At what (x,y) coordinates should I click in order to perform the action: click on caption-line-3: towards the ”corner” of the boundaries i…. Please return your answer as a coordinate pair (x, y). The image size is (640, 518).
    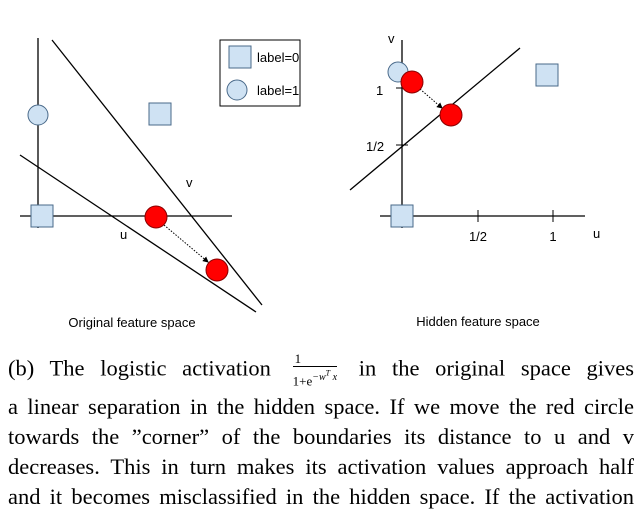
    Looking at the image, I should click on (321, 436).